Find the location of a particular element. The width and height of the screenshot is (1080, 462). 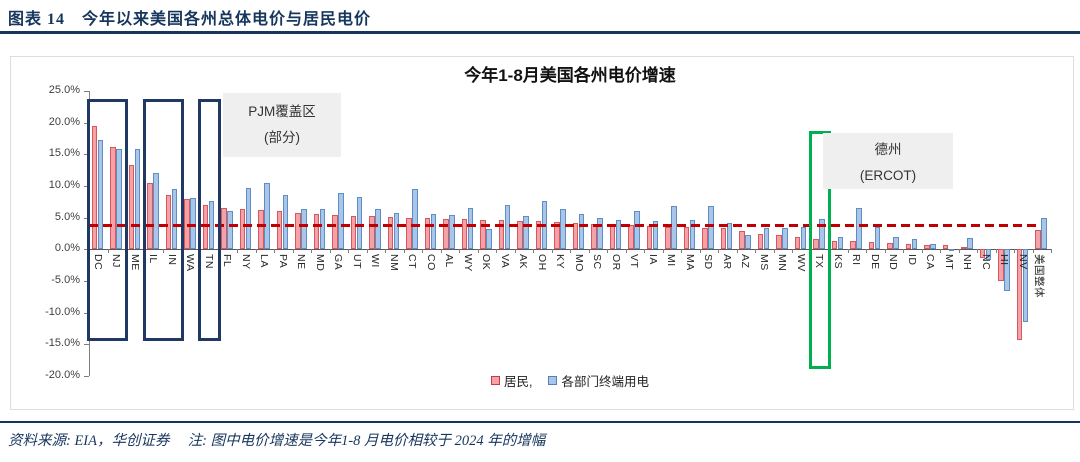

bar-all-sectors-HI is located at coordinates (1007, 270).